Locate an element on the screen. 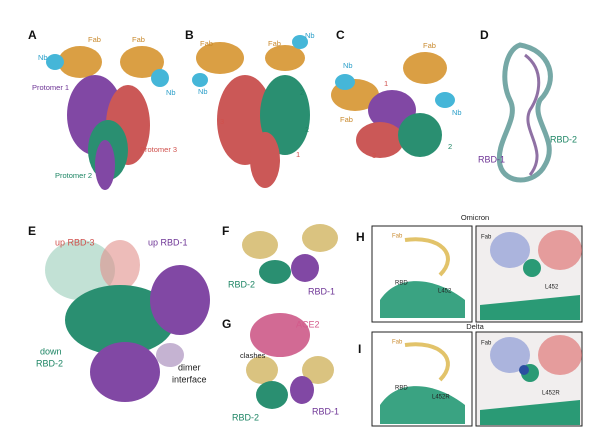 This screenshot has height=432, width=600. label: Protomer 1 is located at coordinates (50, 87).